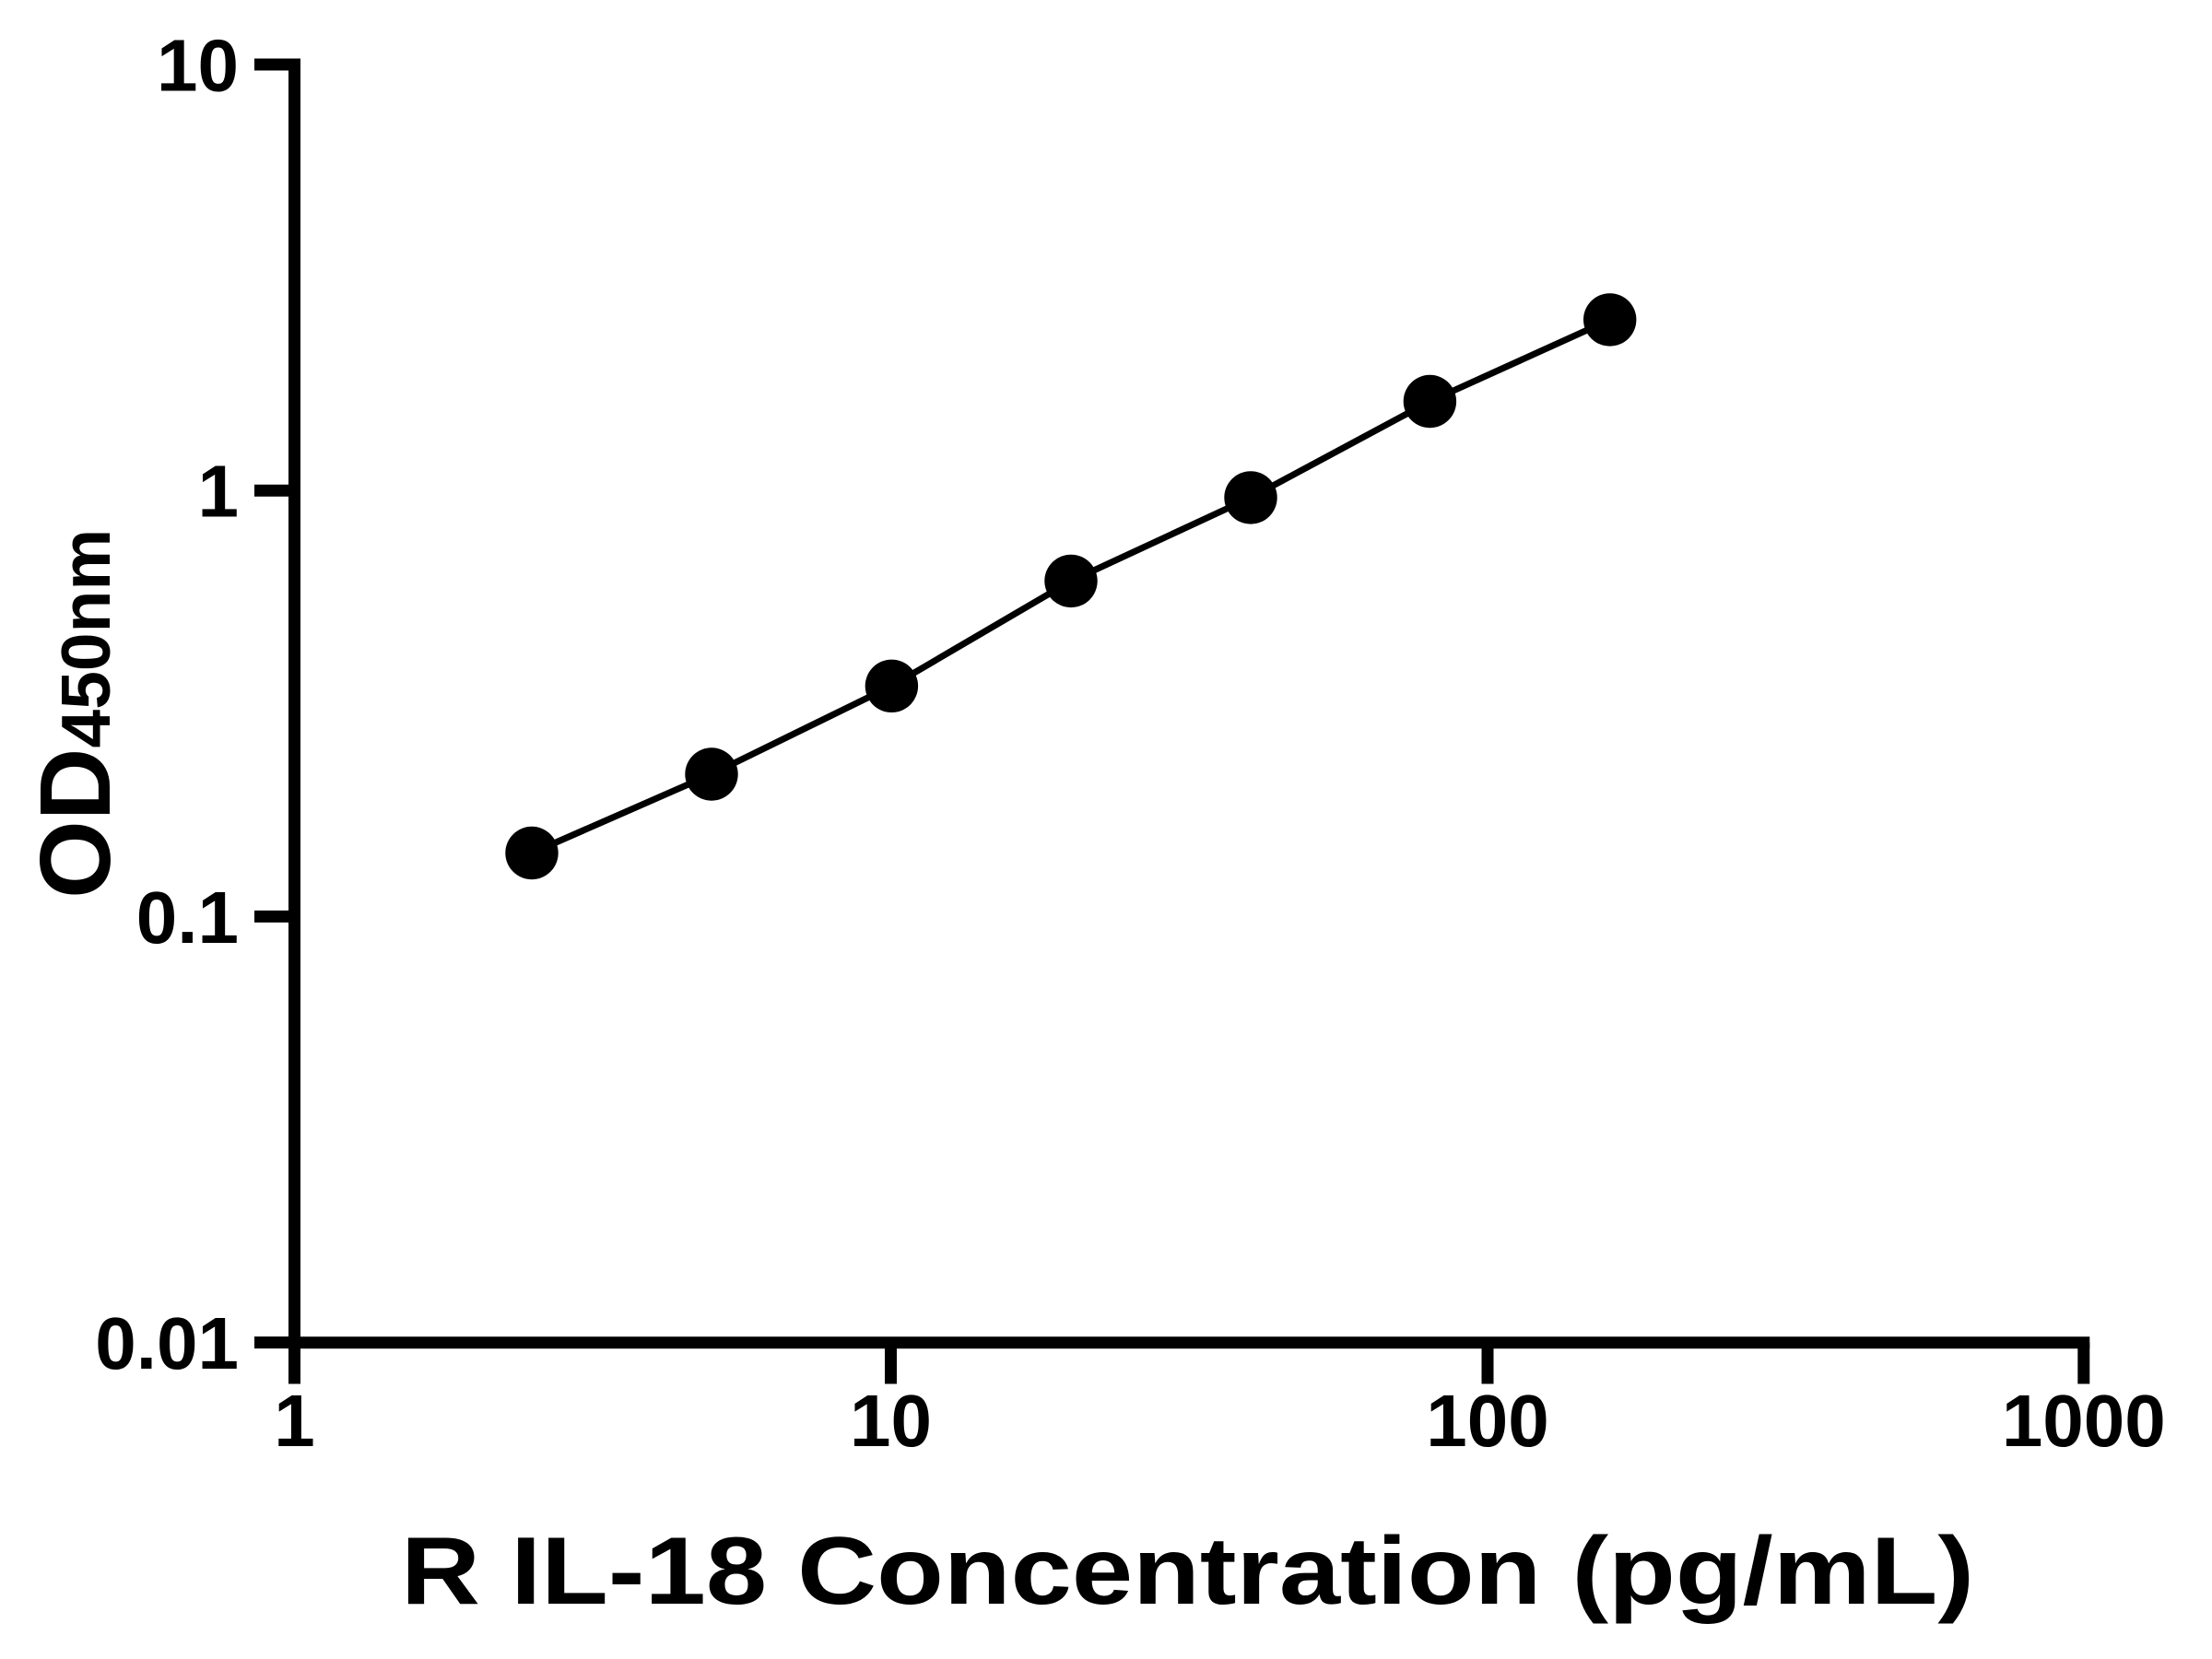 Image resolution: width=2212 pixels, height=1659 pixels. What do you see at coordinates (187, 918) in the screenshot?
I see `svg-text: 0.1` at bounding box center [187, 918].